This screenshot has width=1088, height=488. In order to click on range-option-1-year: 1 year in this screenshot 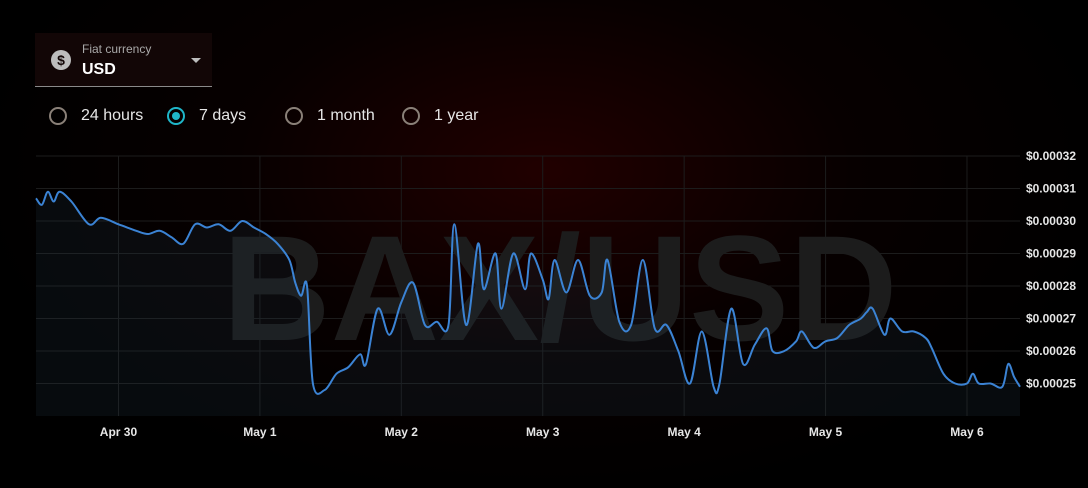, I will do `click(440, 116)`.